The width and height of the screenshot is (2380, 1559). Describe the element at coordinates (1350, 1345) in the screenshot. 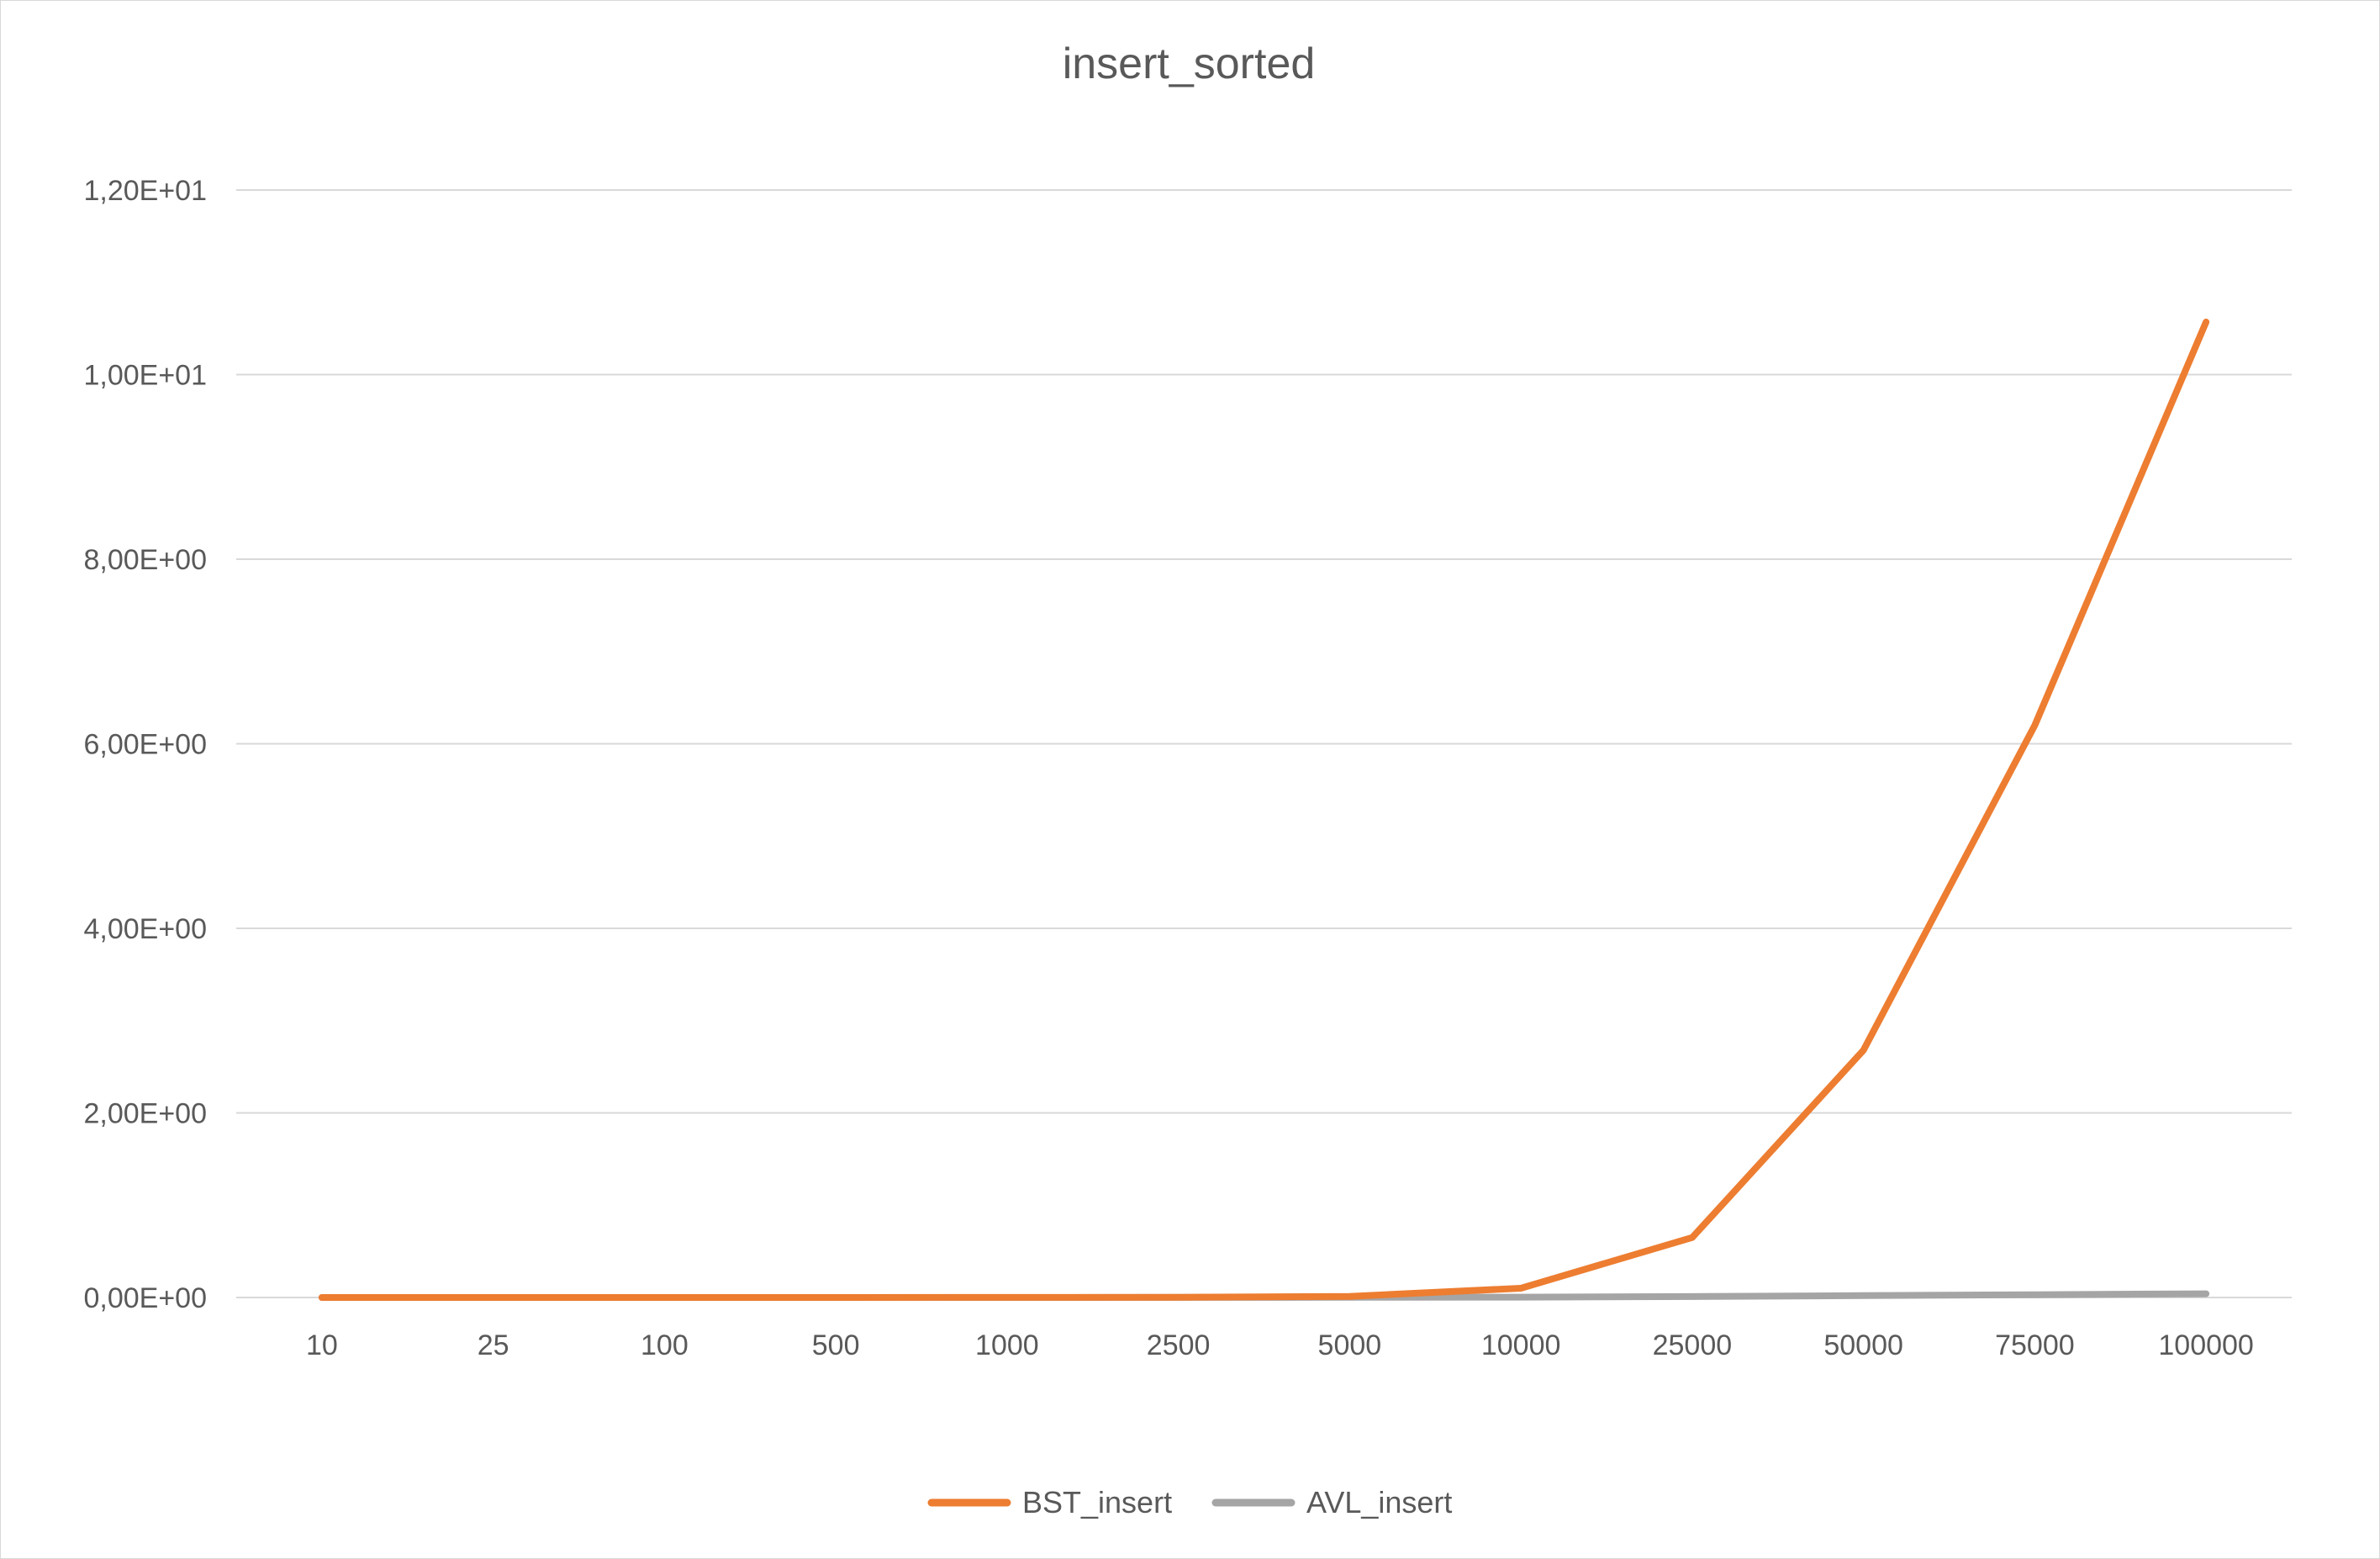

I see `x-tick-label: 5000` at that location.